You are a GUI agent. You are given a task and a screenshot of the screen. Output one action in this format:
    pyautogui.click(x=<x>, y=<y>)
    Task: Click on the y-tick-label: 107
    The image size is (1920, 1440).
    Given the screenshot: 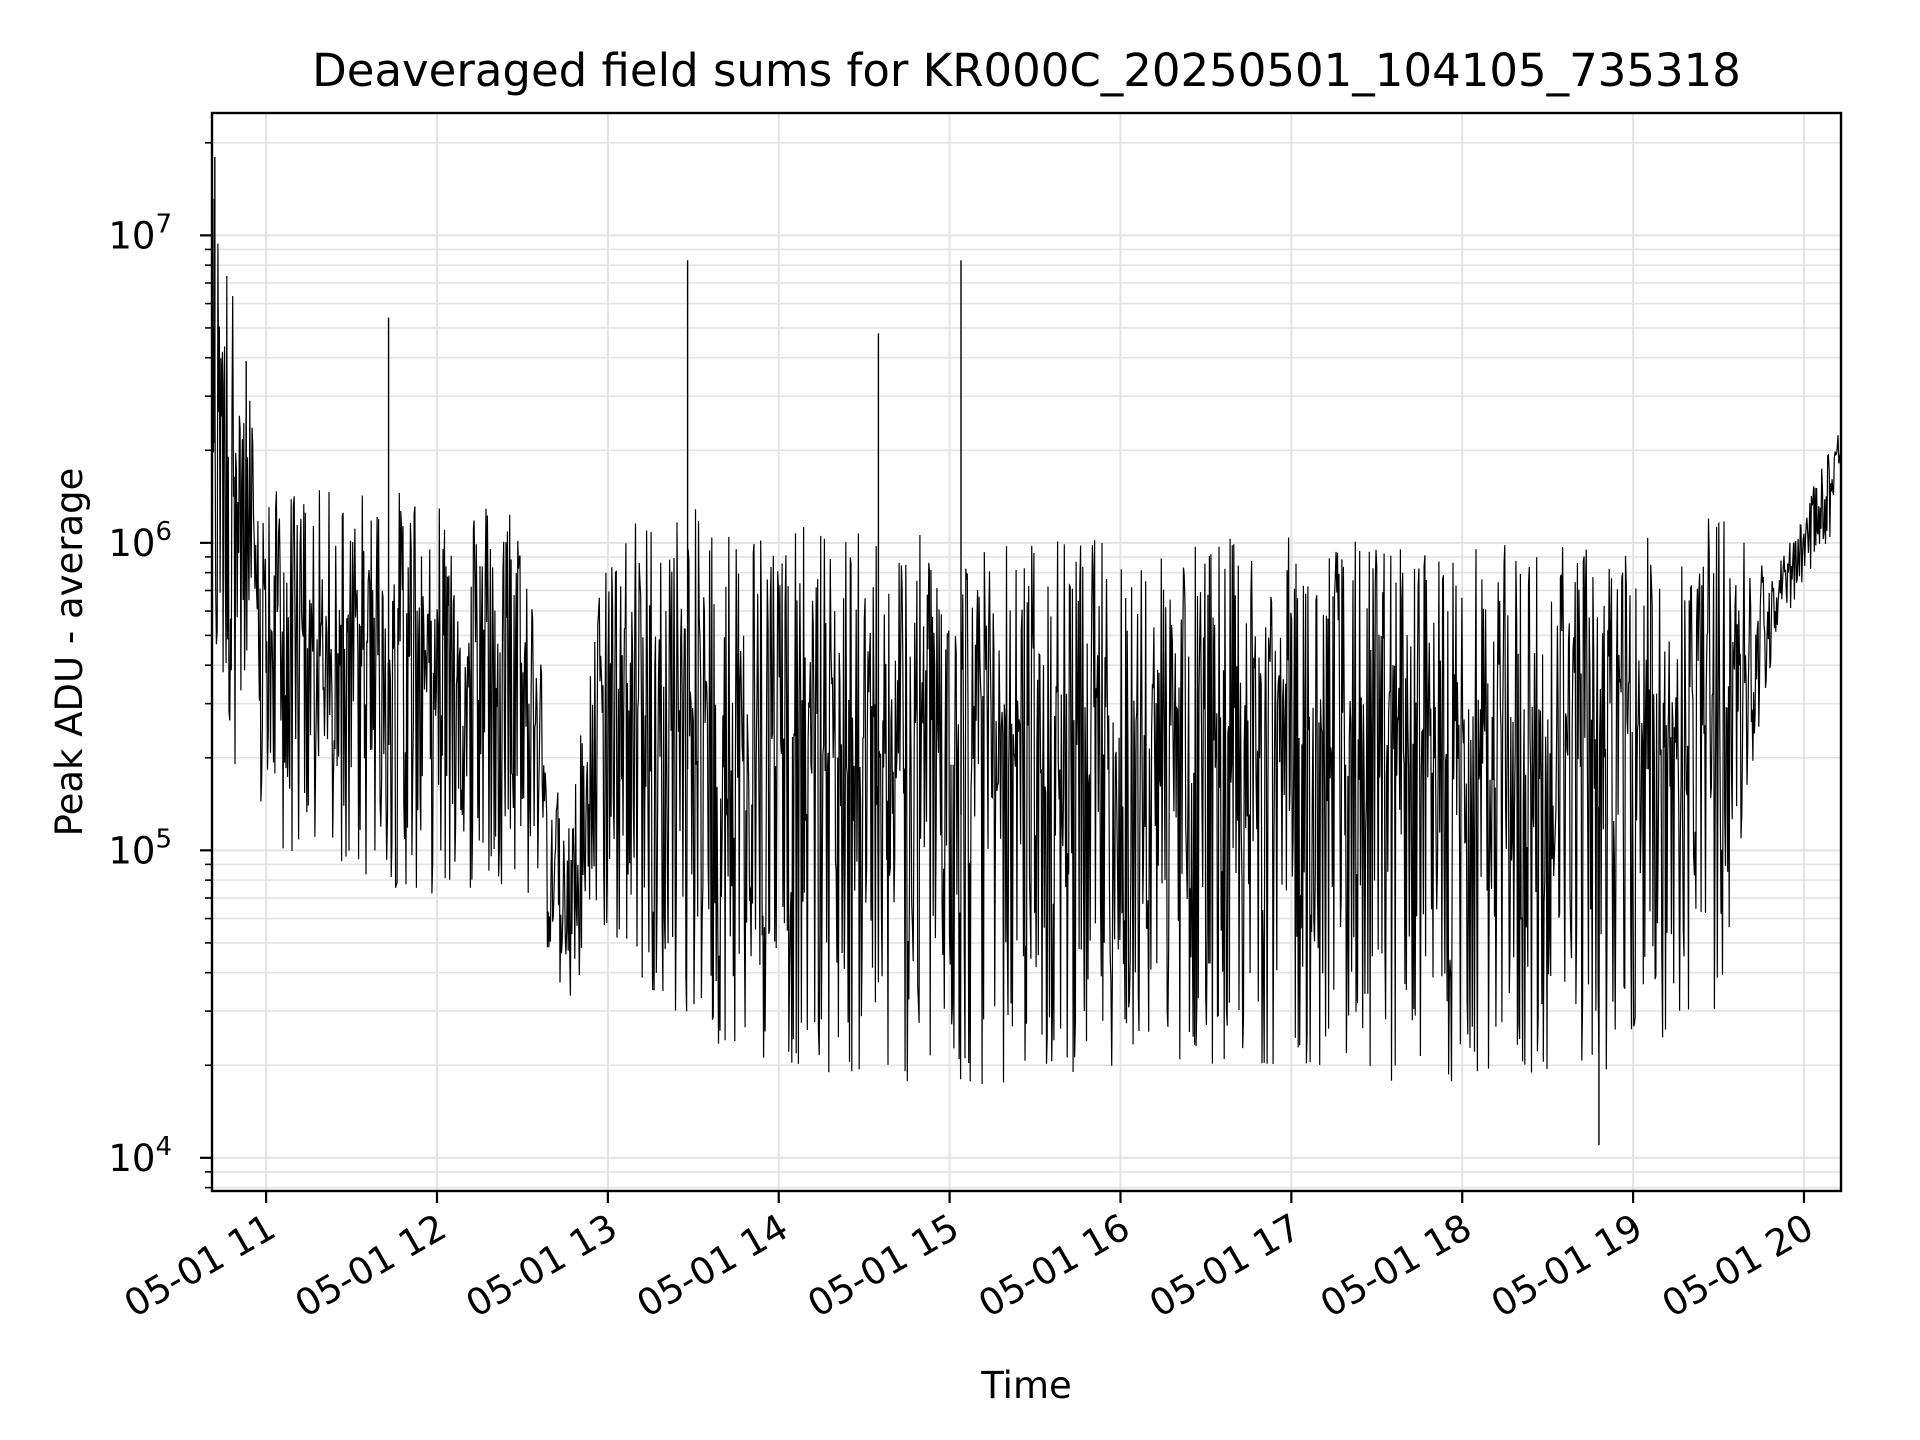 What is the action you would take?
    pyautogui.click(x=140, y=233)
    